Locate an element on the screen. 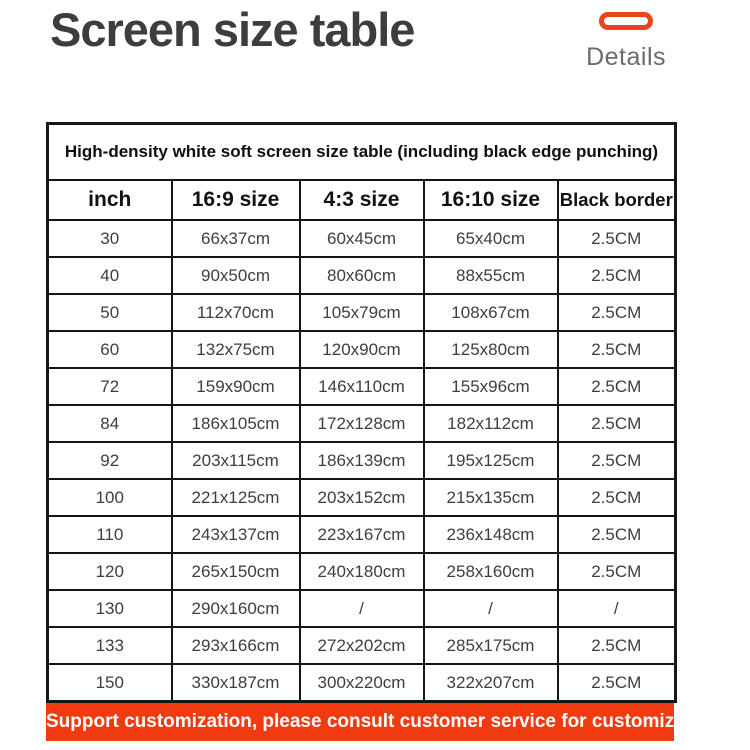  cell: 120x90cm is located at coordinates (361, 349).